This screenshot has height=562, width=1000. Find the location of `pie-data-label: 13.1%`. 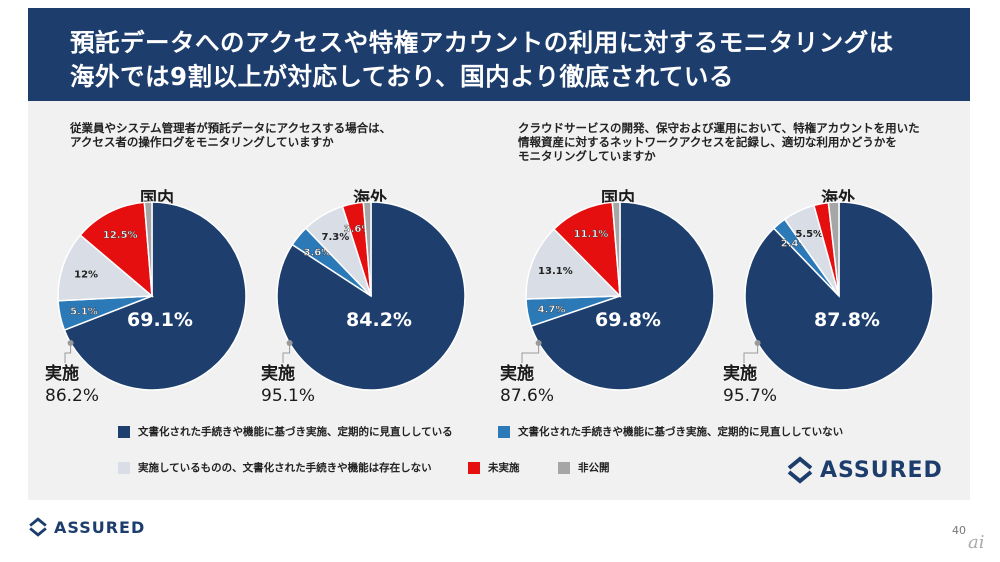

pie-data-label: 13.1% is located at coordinates (555, 271).